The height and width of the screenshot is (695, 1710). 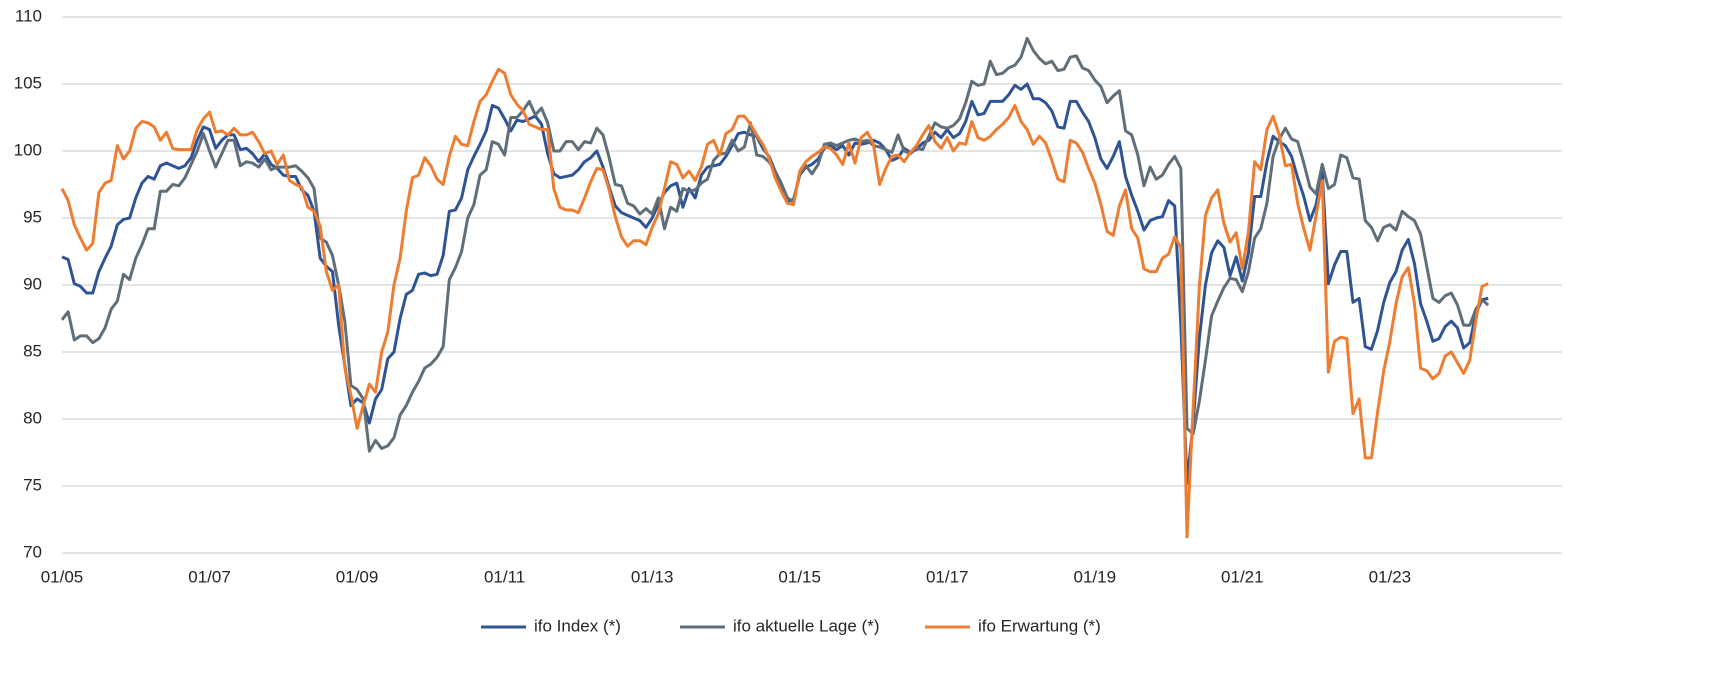 I want to click on x-tick-label: 01/11, so click(x=504, y=576).